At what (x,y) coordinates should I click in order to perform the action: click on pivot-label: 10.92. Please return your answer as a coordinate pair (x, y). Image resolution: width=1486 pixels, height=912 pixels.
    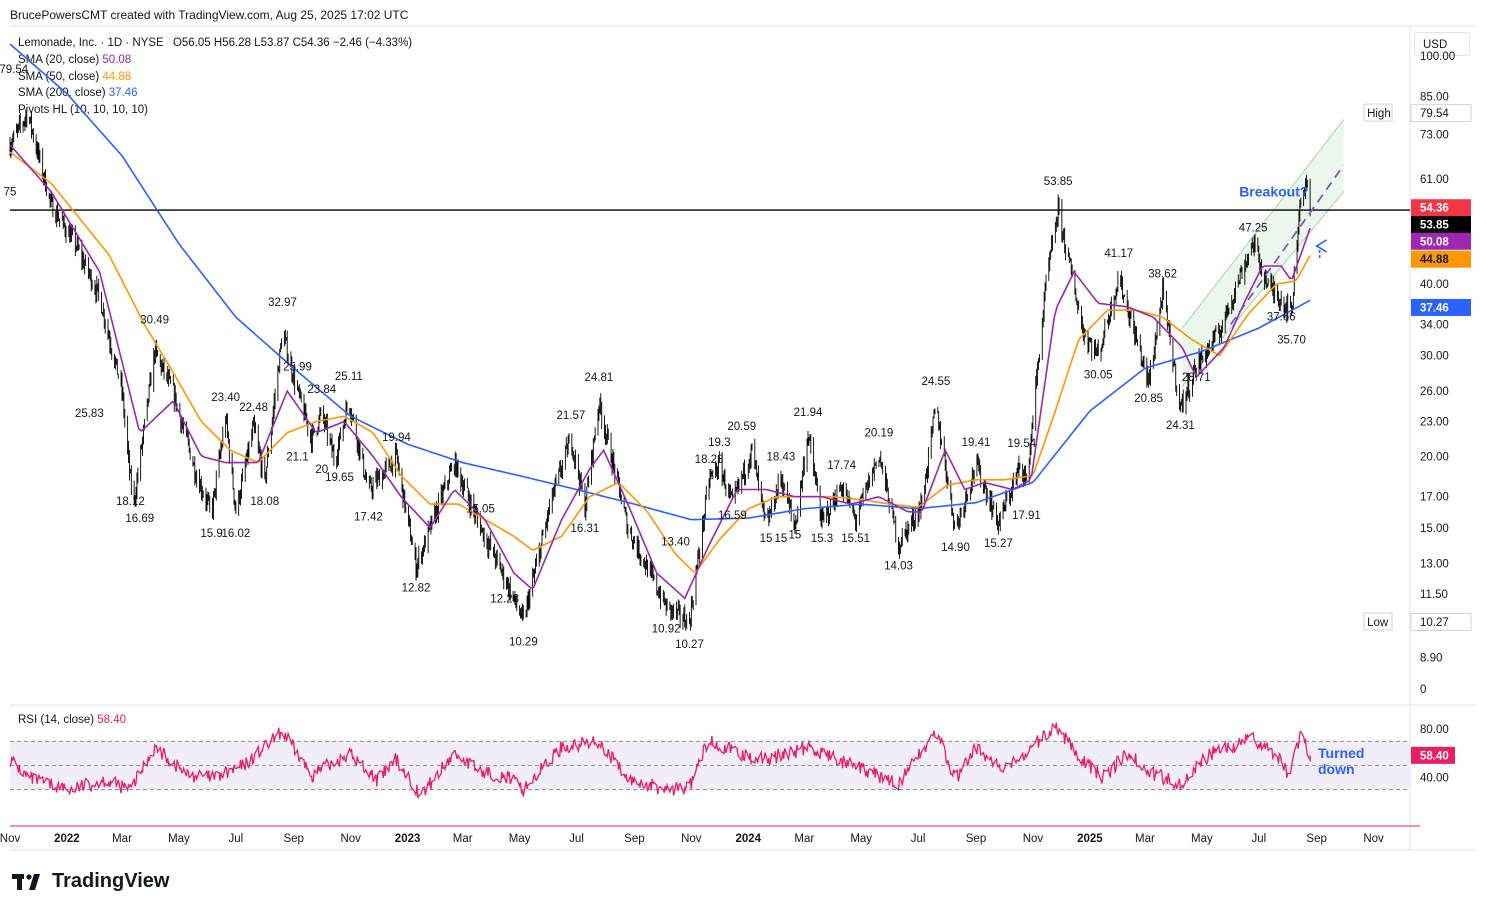
    Looking at the image, I should click on (666, 630).